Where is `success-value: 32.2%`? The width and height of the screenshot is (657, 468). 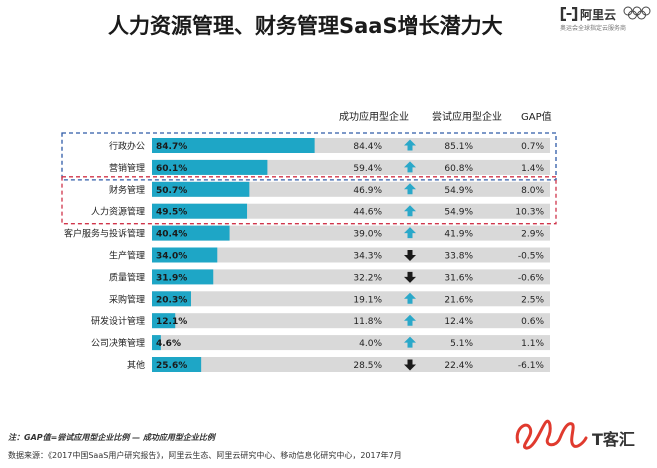
success-value: 32.2% is located at coordinates (367, 278).